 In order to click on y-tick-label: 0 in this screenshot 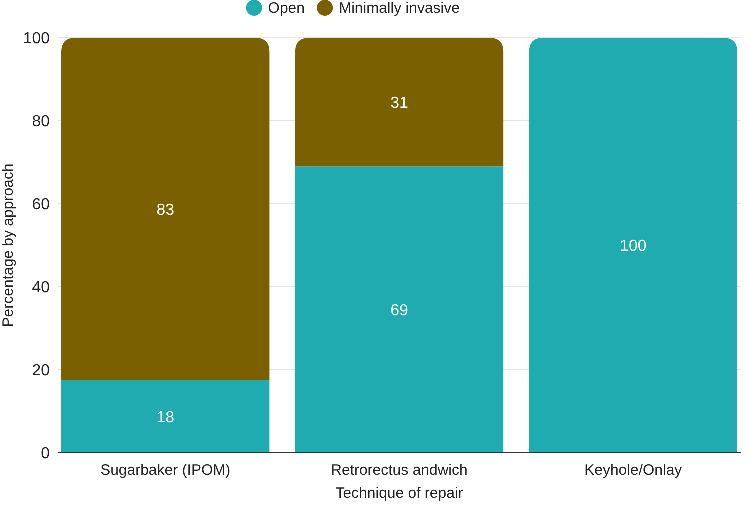, I will do `click(45, 454)`.